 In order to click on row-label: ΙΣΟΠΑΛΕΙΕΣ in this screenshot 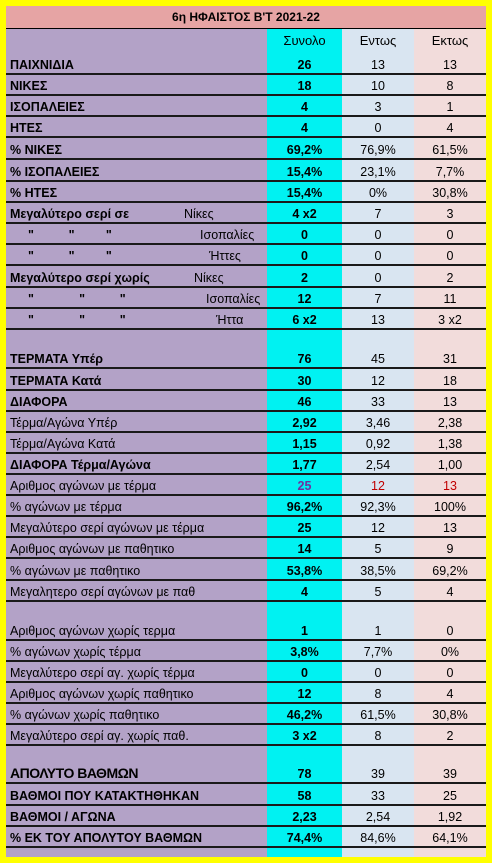, I will do `click(47, 107)`.